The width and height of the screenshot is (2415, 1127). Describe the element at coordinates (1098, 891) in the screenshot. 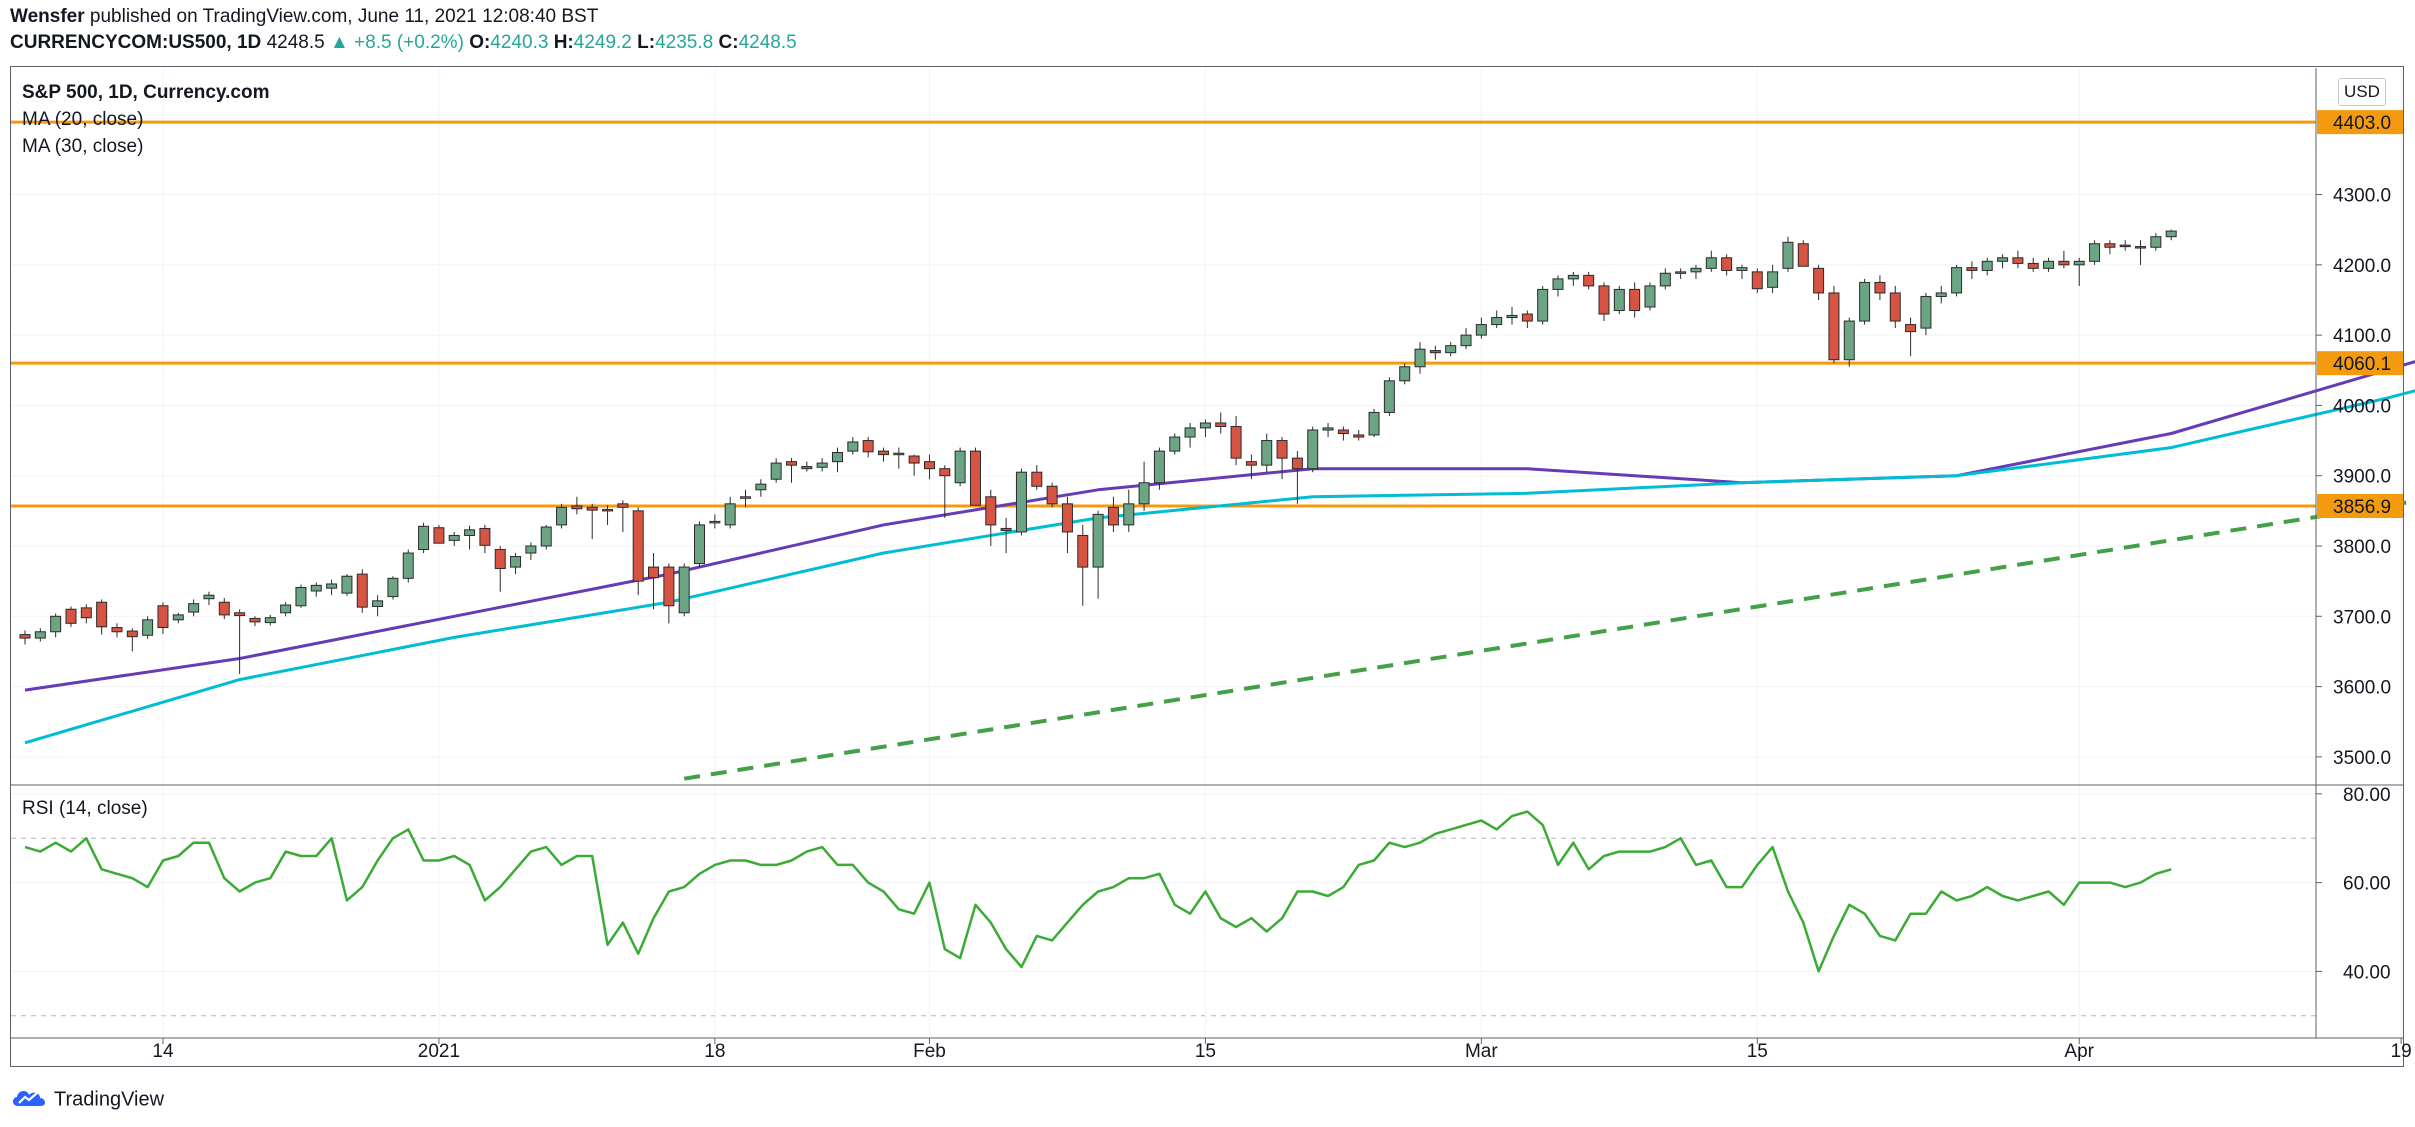

I see `rsi-line` at that location.